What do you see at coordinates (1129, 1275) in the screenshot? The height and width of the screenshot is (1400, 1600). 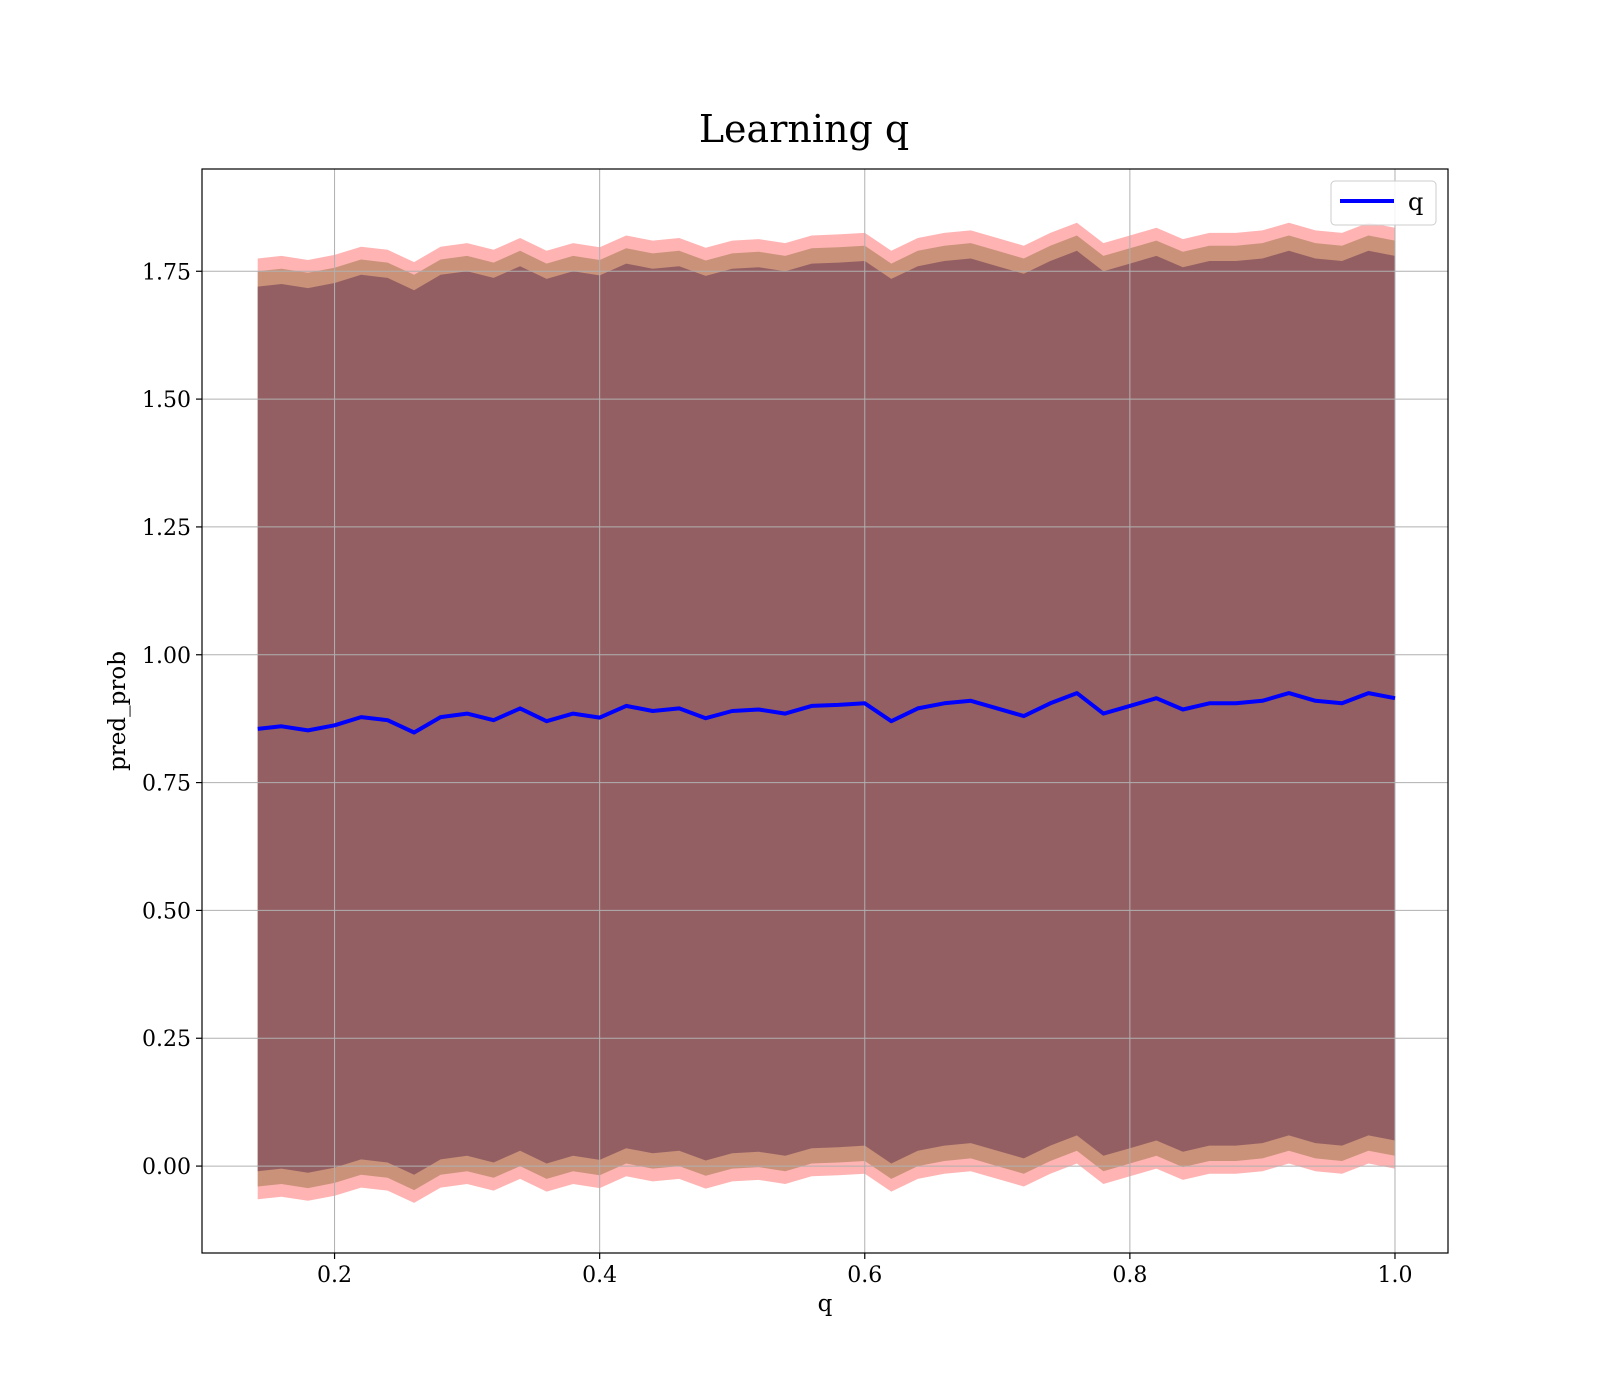 I see `x-tick-label: 0.8` at bounding box center [1129, 1275].